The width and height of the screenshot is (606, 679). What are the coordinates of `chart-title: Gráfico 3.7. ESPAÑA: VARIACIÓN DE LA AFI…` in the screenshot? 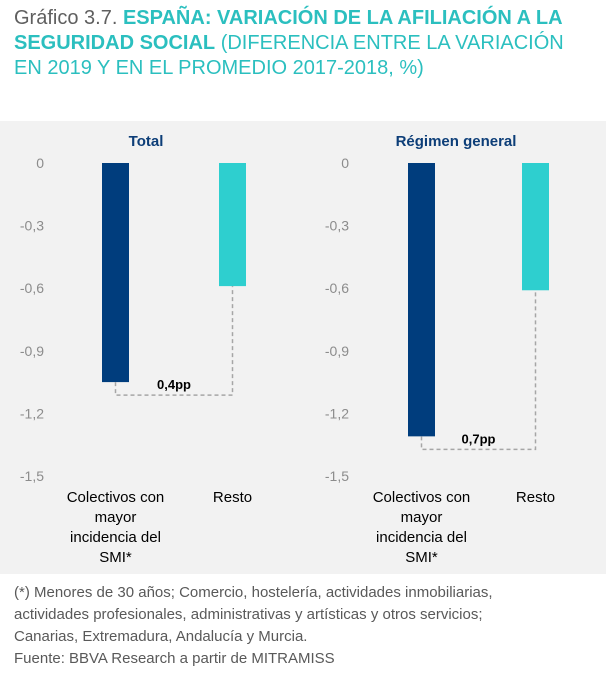 It's located at (304, 43).